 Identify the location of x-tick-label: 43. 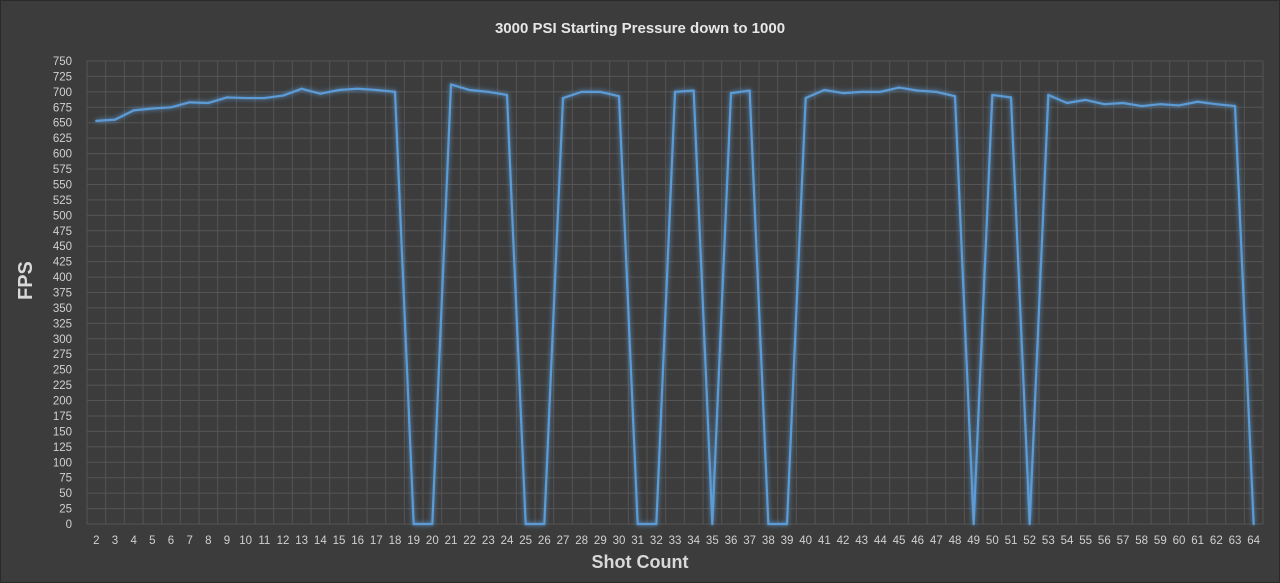
(861, 541).